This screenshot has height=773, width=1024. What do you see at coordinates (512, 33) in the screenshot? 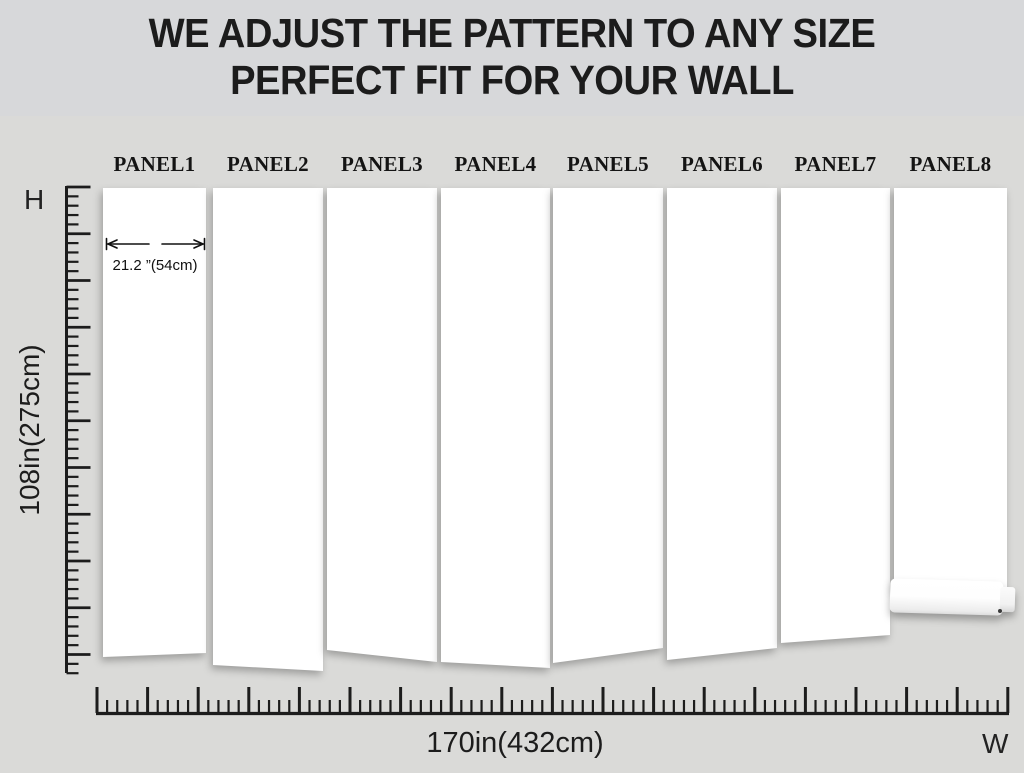
I see `title-line-1: WE ADJUST THE PATTERN TO ANY SIZE` at bounding box center [512, 33].